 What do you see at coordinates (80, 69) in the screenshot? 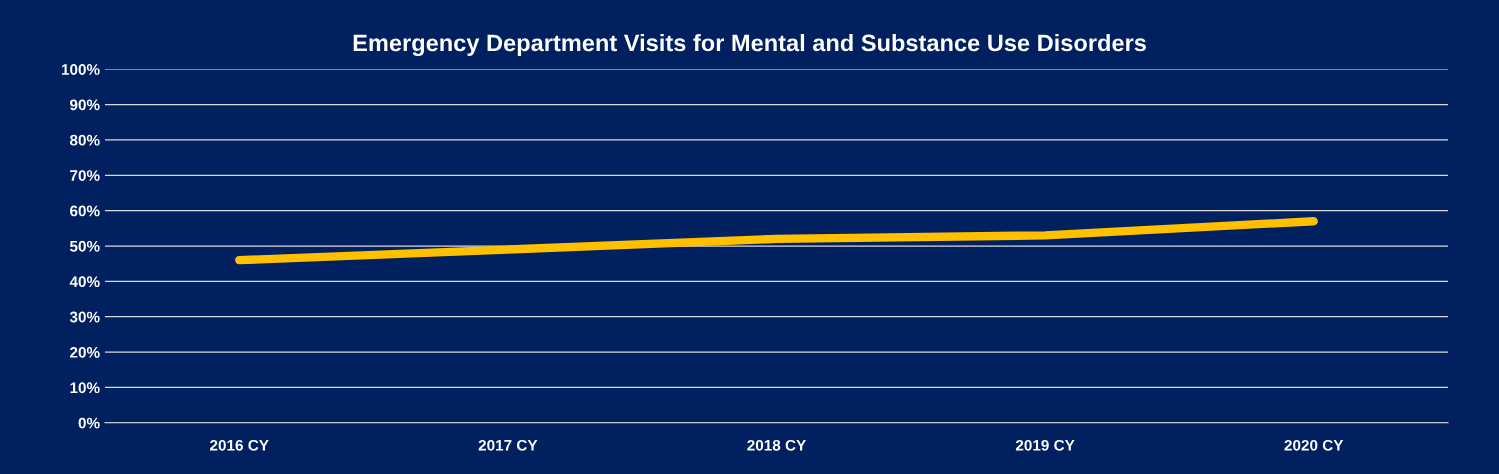
I see `y-tick-label: 100%` at bounding box center [80, 69].